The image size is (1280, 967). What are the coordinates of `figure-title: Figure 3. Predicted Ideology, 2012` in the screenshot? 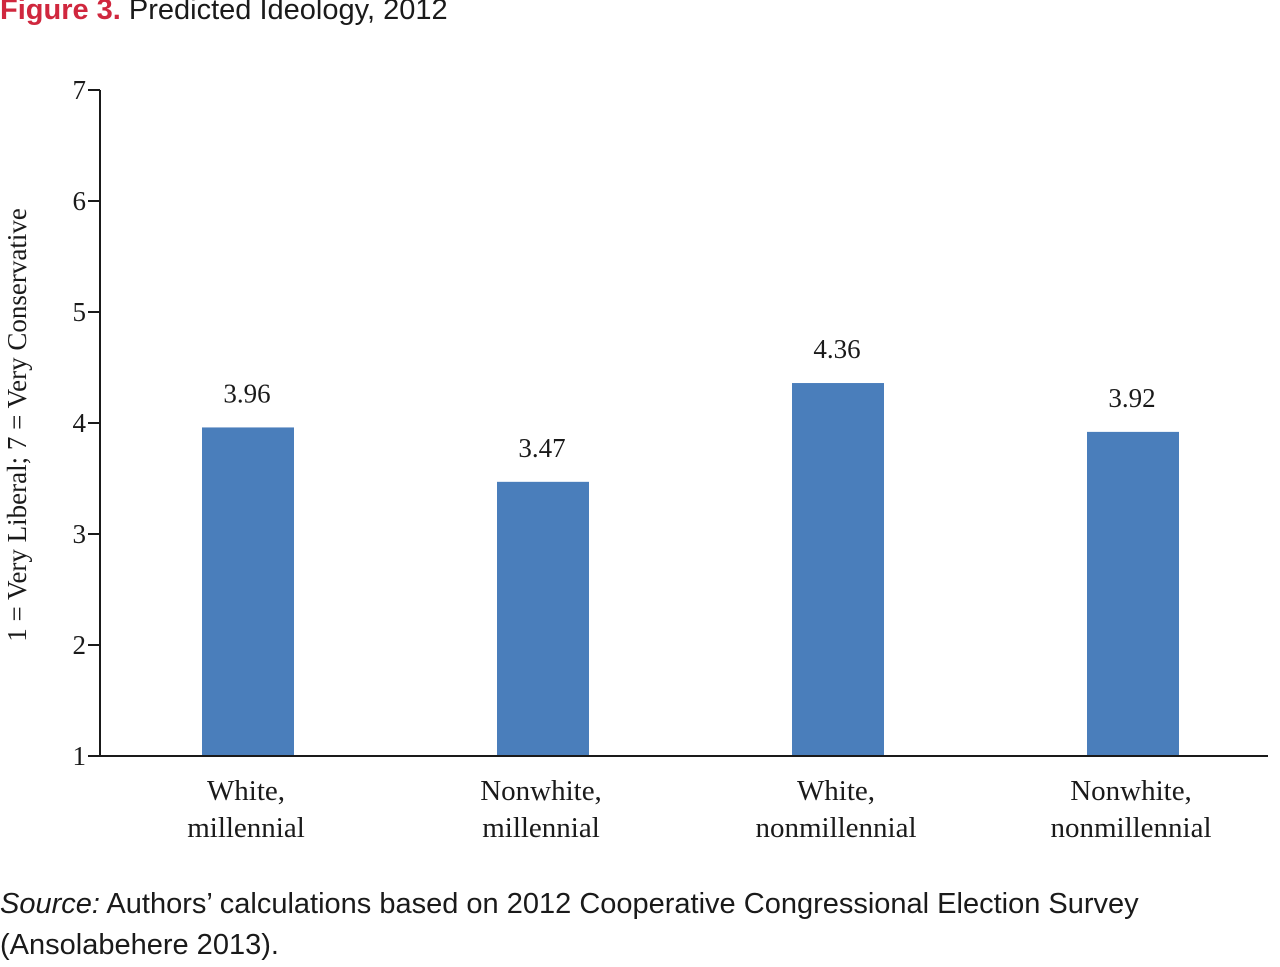 It's located at (224, 13).